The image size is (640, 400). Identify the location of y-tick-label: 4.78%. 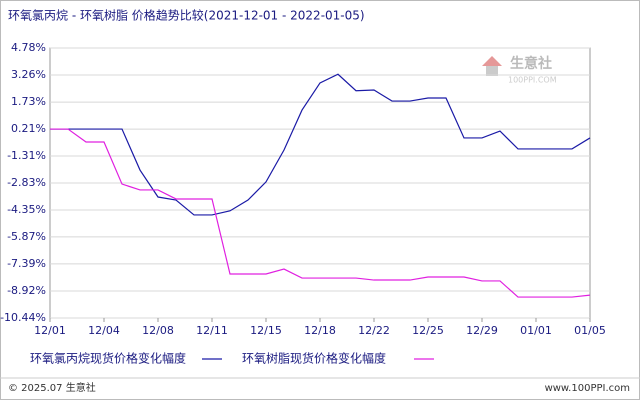
(28, 47).